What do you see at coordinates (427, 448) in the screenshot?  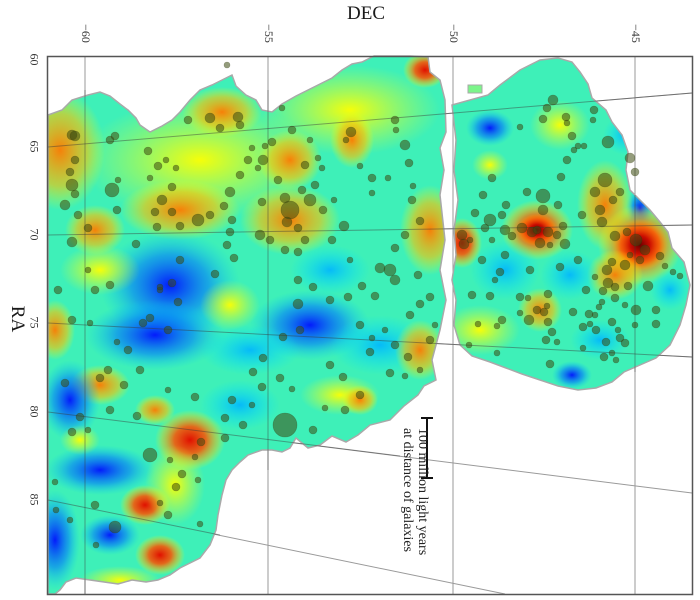 I see `scale-bar` at bounding box center [427, 448].